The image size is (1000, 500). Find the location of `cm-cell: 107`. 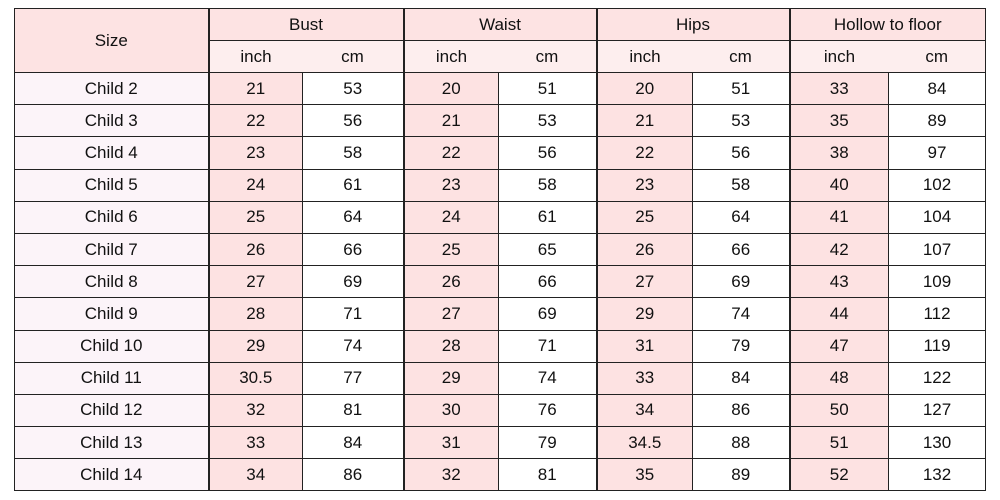

cm-cell: 107 is located at coordinates (937, 249).